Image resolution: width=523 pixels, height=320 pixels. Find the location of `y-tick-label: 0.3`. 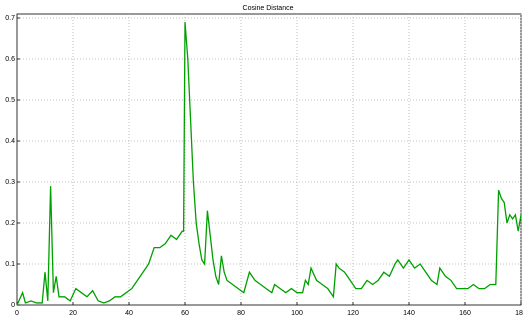

y-tick-label: 0.3 is located at coordinates (10, 182).